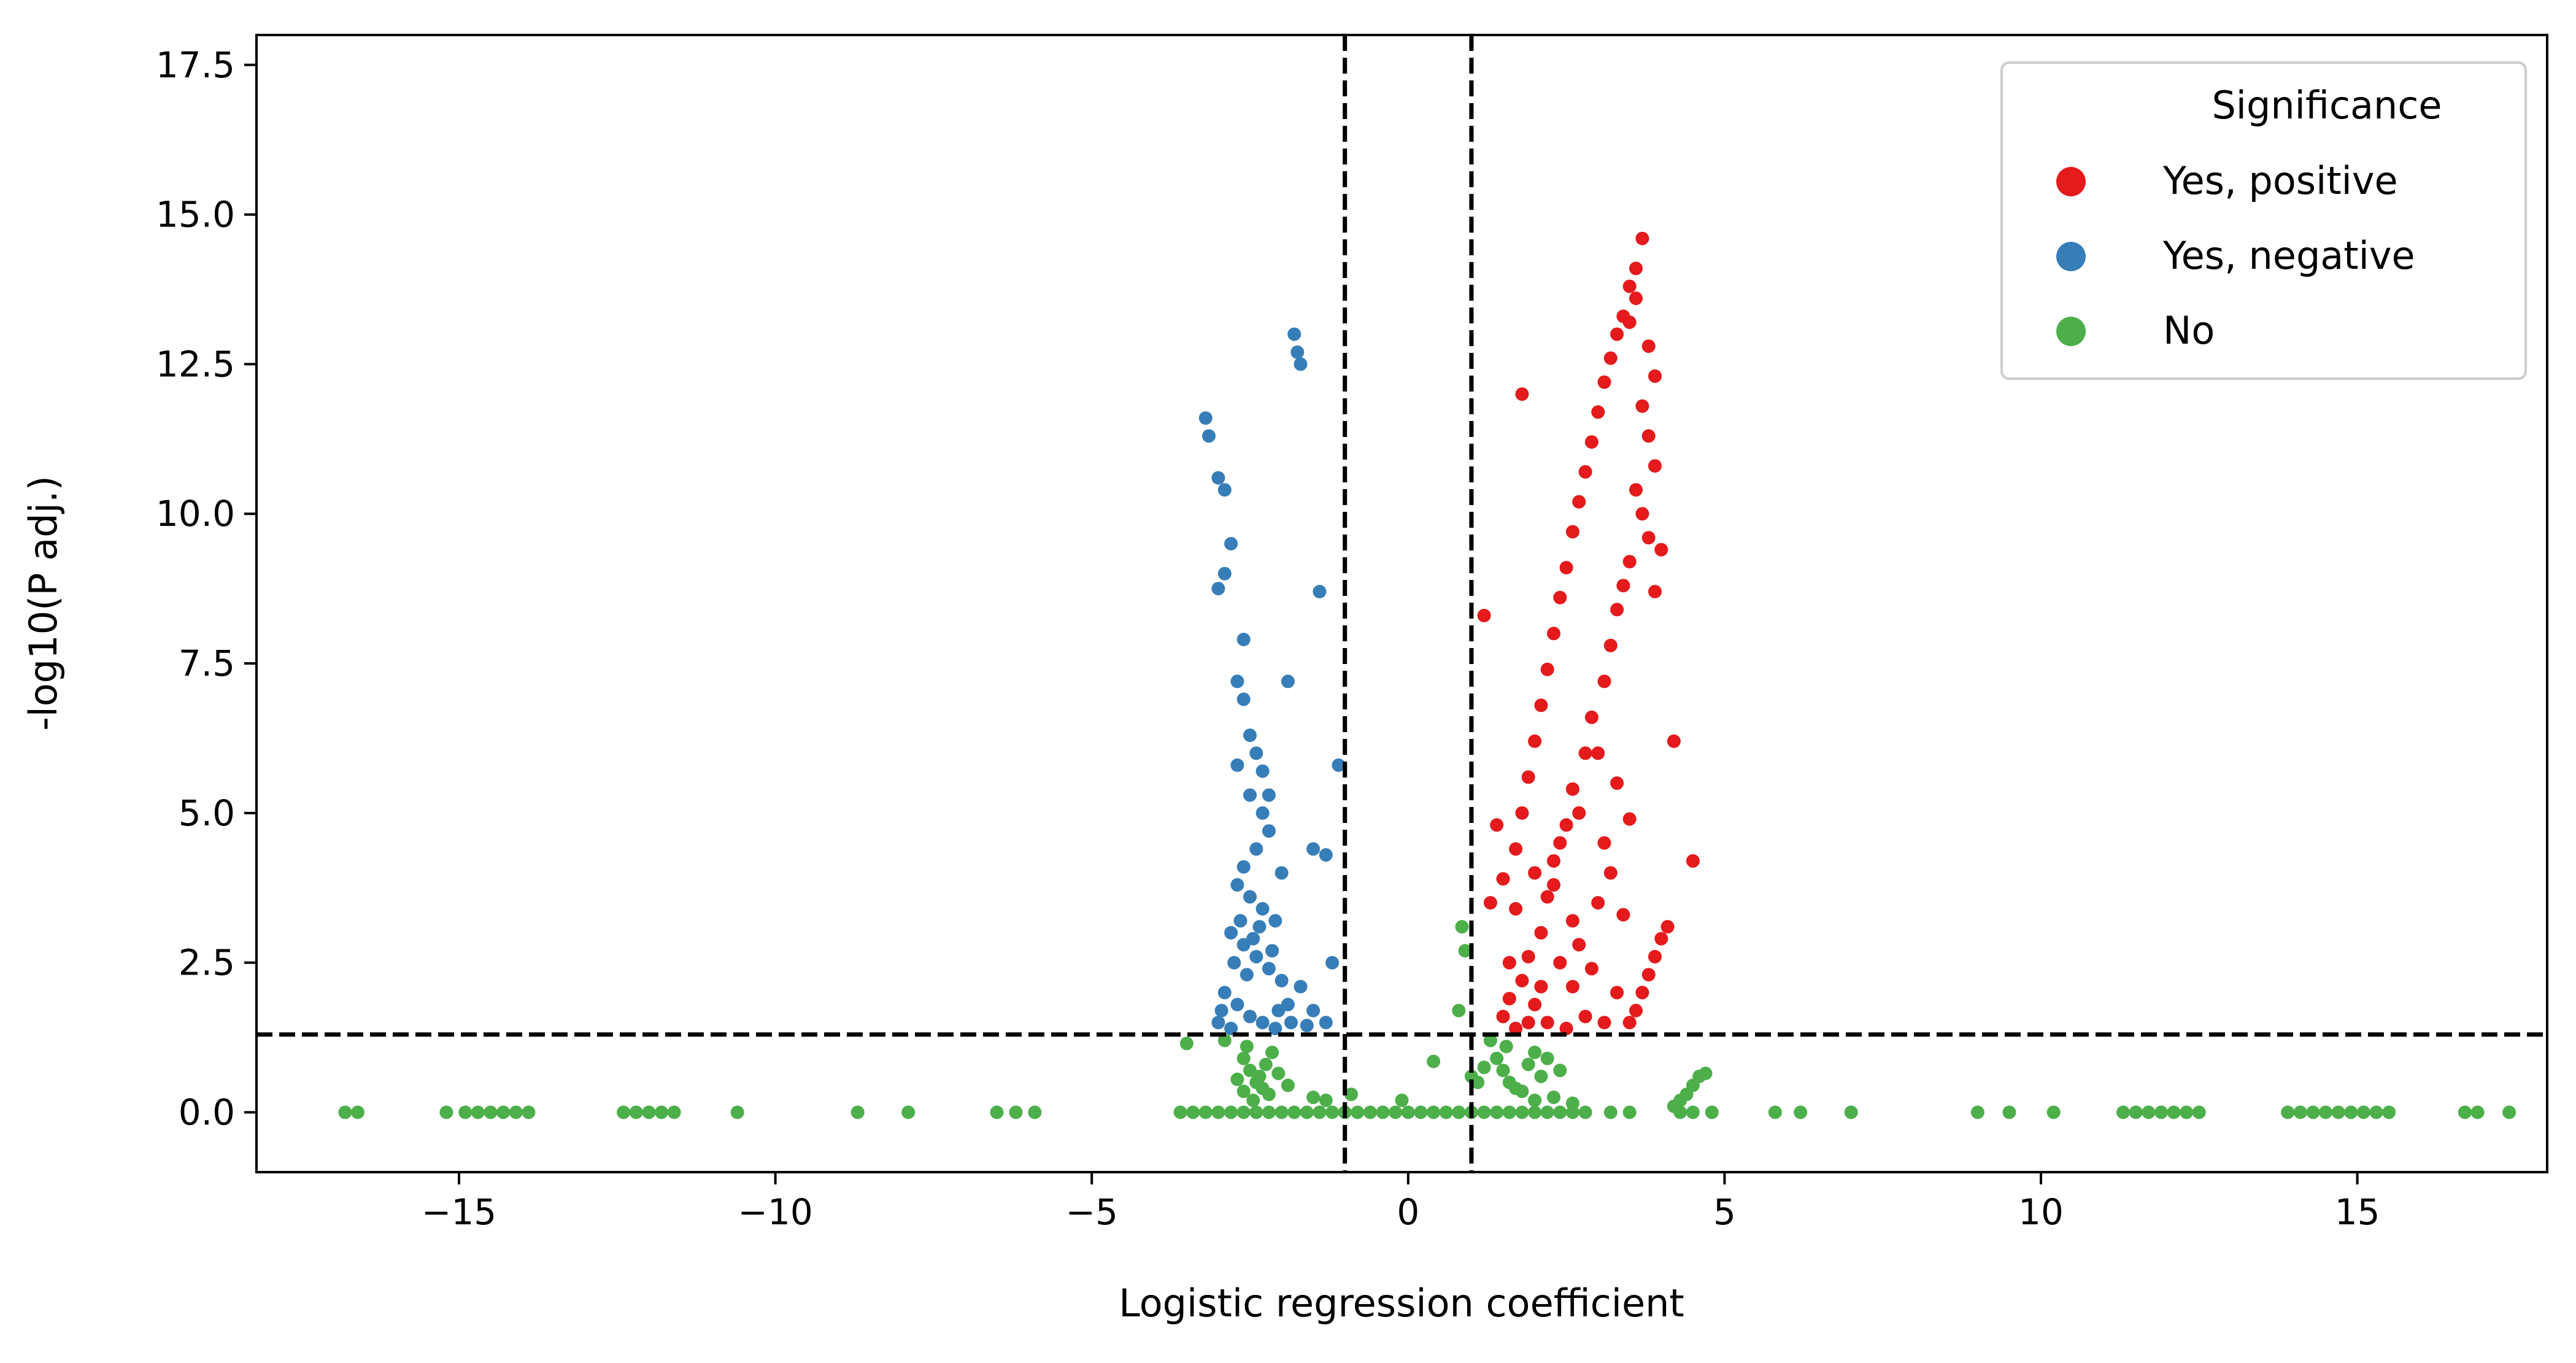 The height and width of the screenshot is (1363, 2576). What do you see at coordinates (2280, 180) in the screenshot?
I see `legend-label-yes-positive: Yes, positive` at bounding box center [2280, 180].